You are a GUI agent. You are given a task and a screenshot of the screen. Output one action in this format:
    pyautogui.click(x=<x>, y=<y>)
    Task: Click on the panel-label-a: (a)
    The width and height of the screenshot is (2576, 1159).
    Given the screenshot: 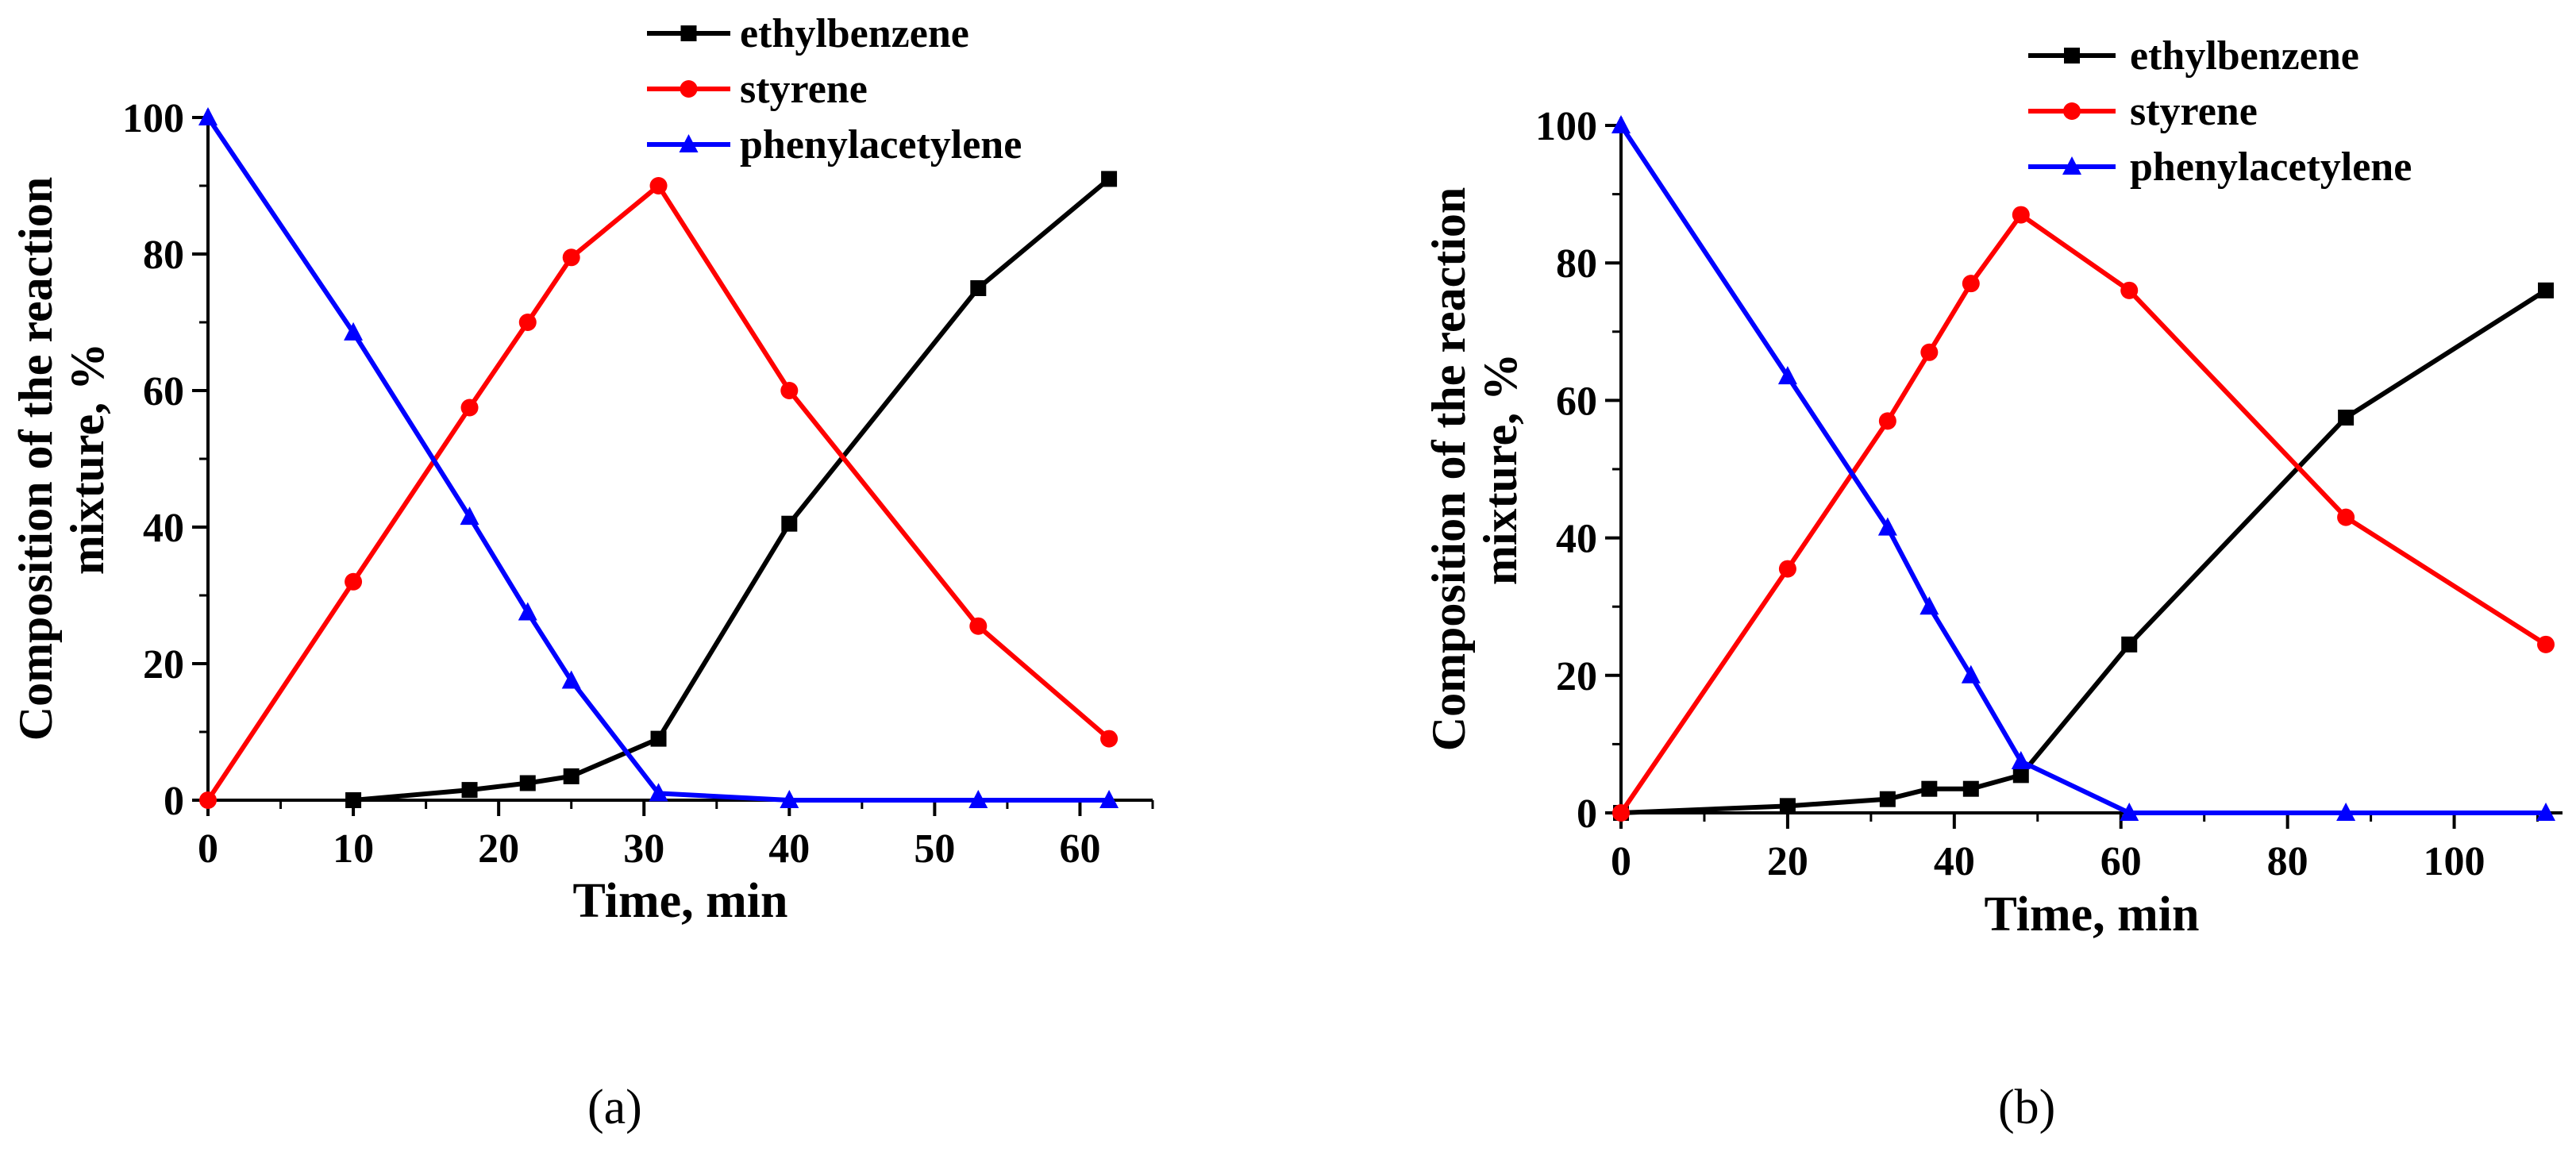 What is the action you would take?
    pyautogui.click(x=614, y=1107)
    